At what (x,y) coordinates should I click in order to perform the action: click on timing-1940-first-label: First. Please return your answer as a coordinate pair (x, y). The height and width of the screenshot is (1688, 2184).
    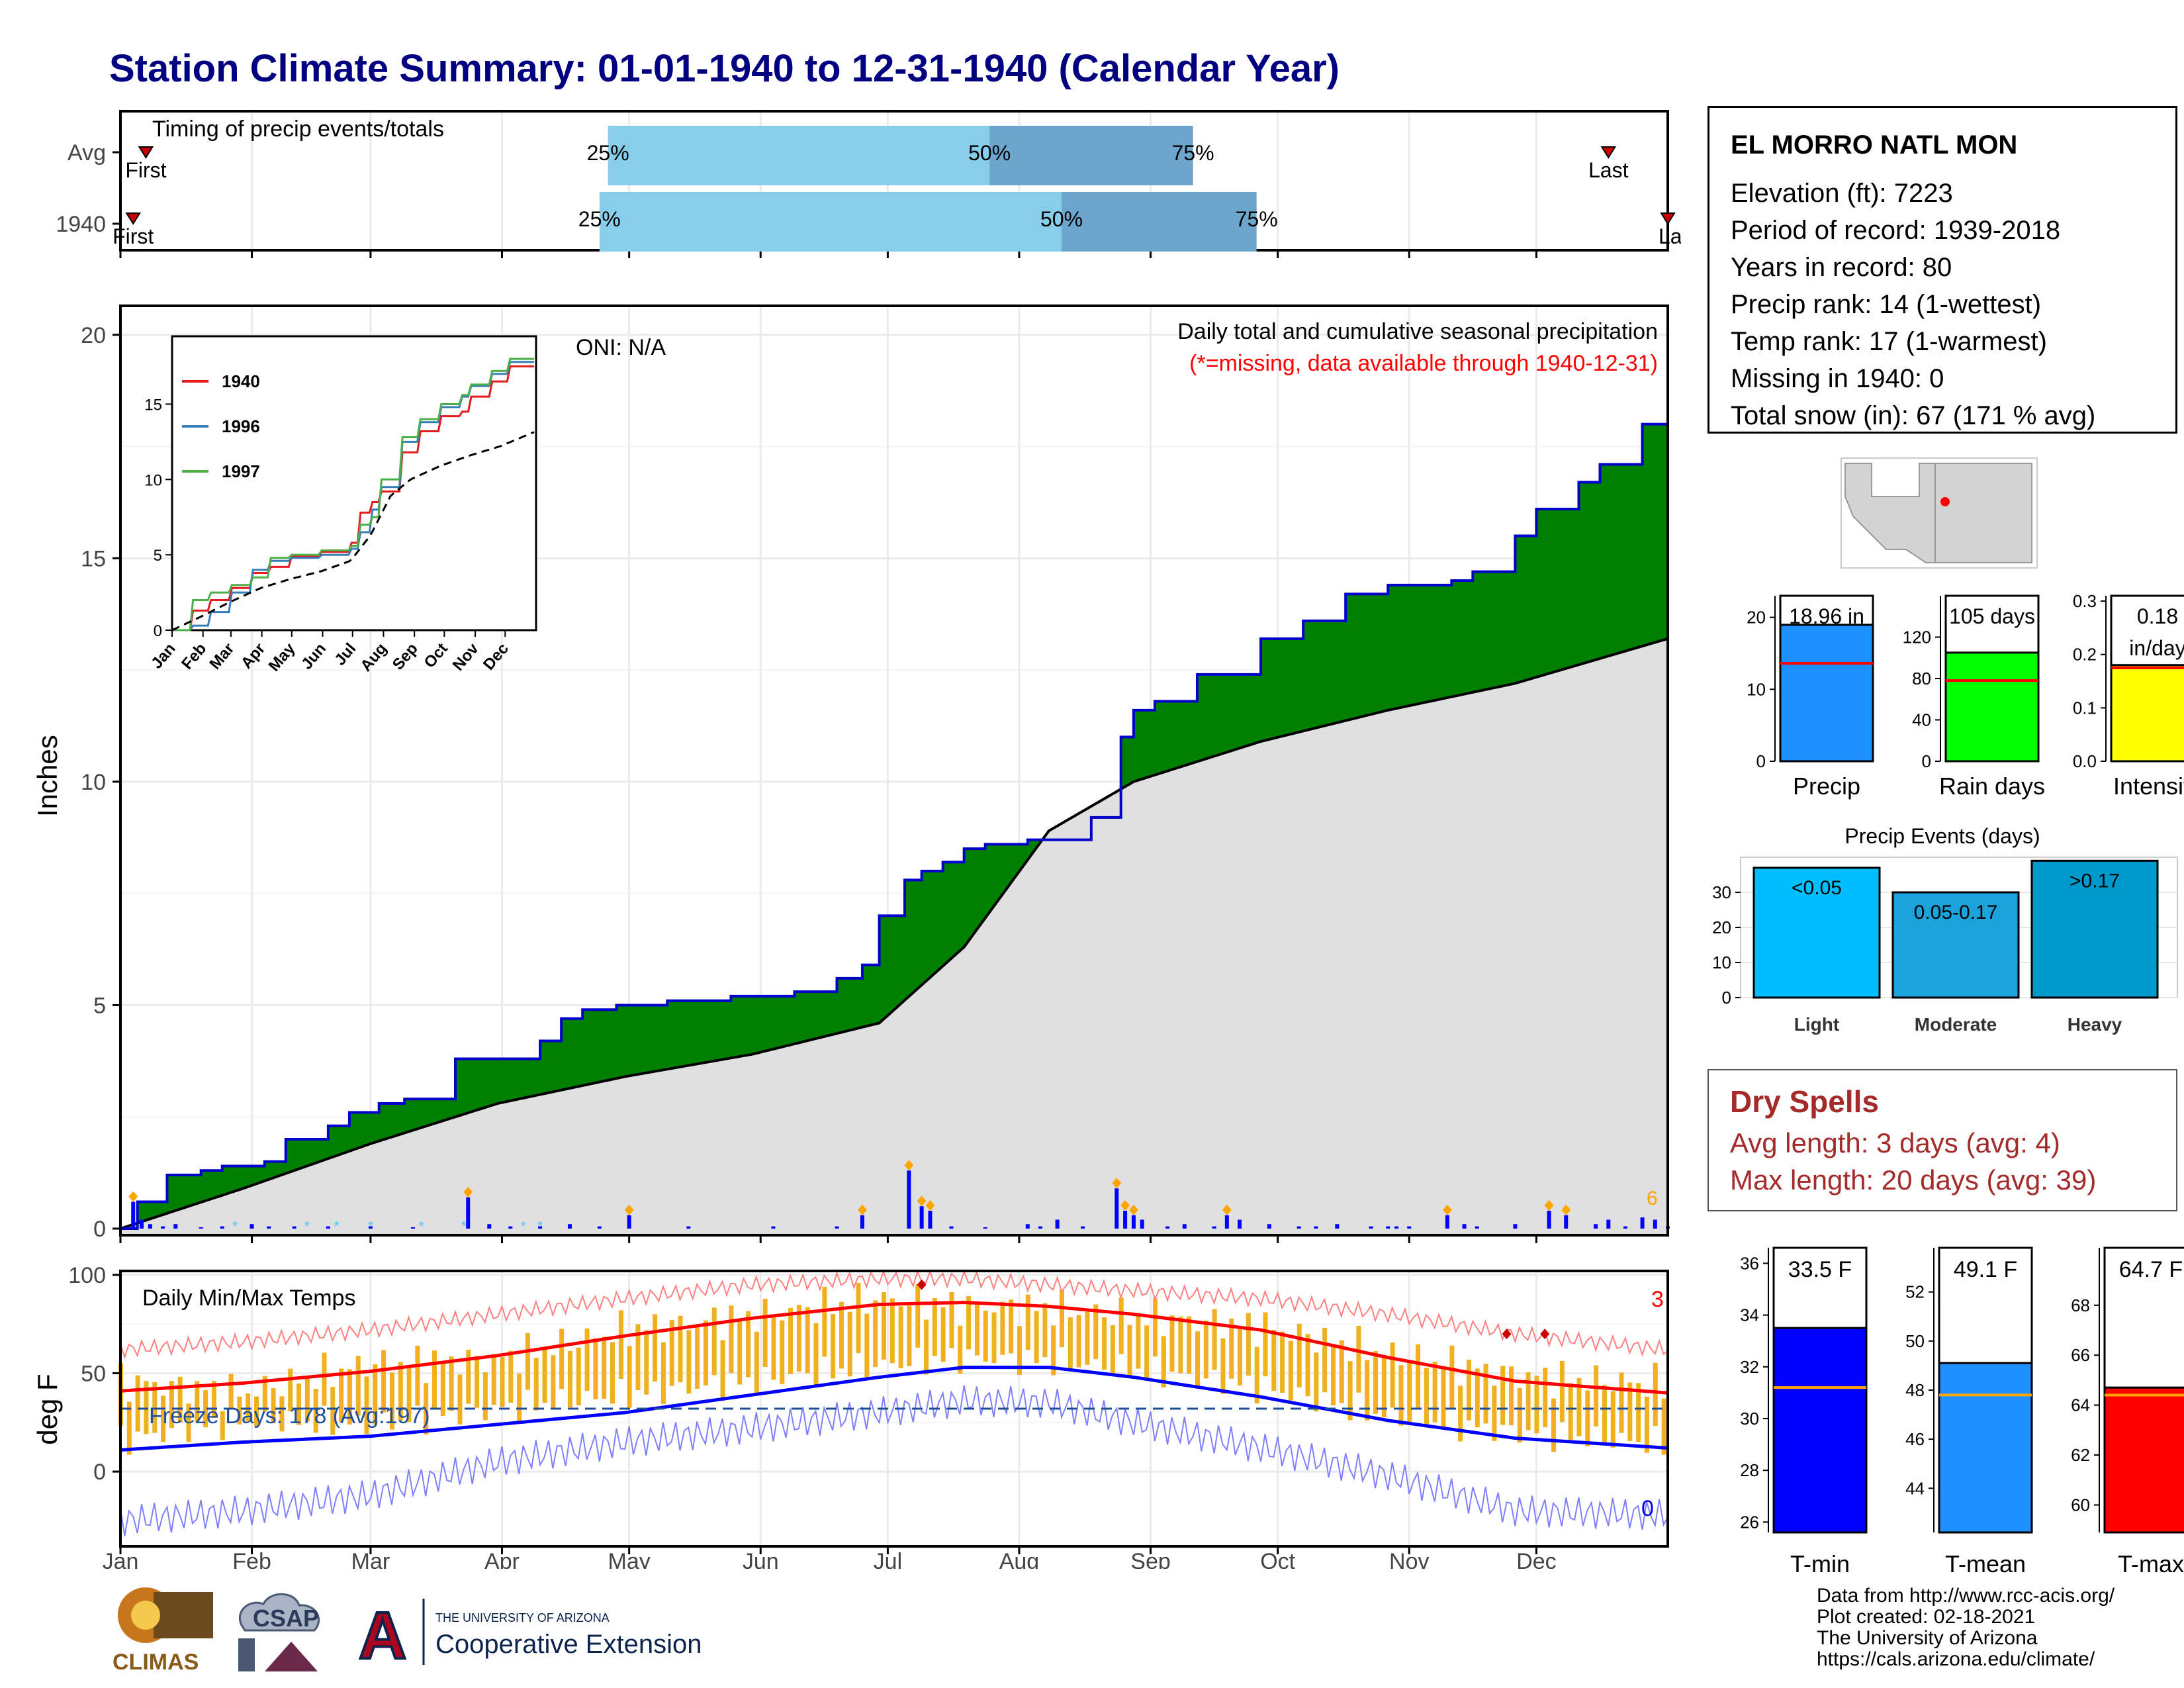
    Looking at the image, I should click on (133, 236).